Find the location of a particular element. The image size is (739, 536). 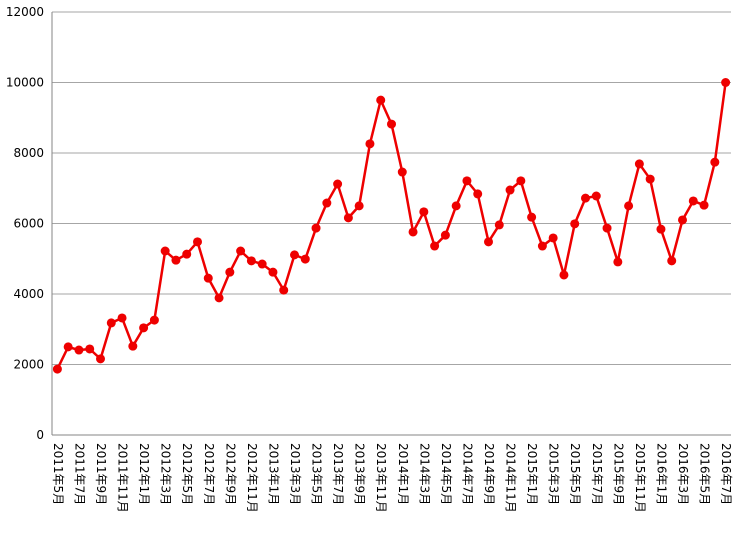

x-tick-label: 2012年5月 is located at coordinates (187, 474).